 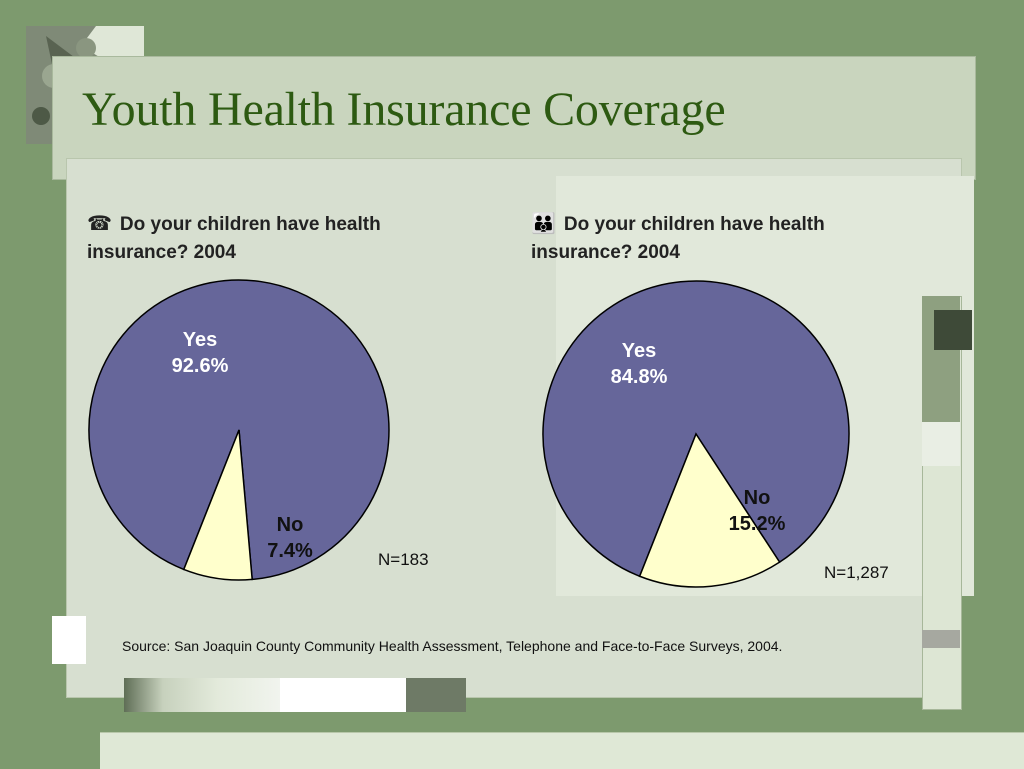 I want to click on pie-left-slice-no, so click(x=217, y=505).